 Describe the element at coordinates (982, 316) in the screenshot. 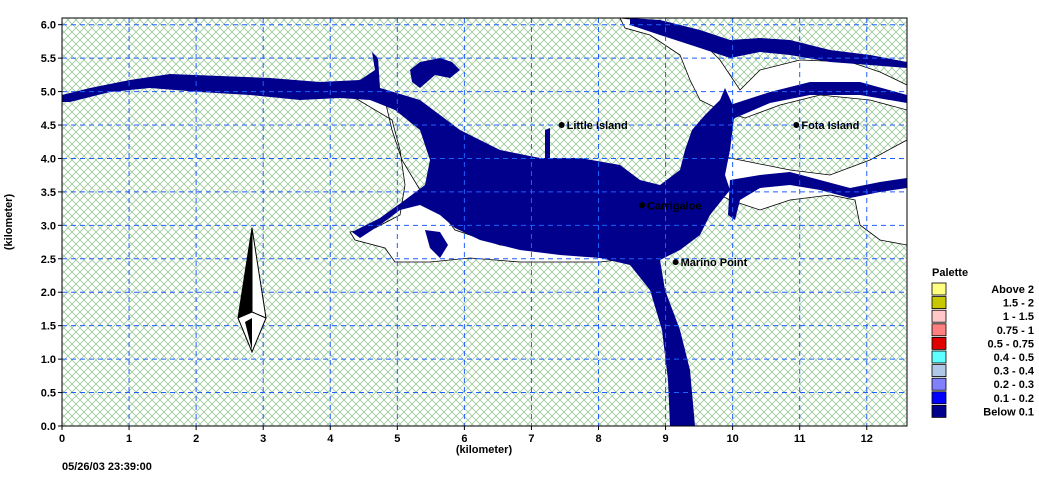

I see `legend-item: 1 - 1.5` at that location.